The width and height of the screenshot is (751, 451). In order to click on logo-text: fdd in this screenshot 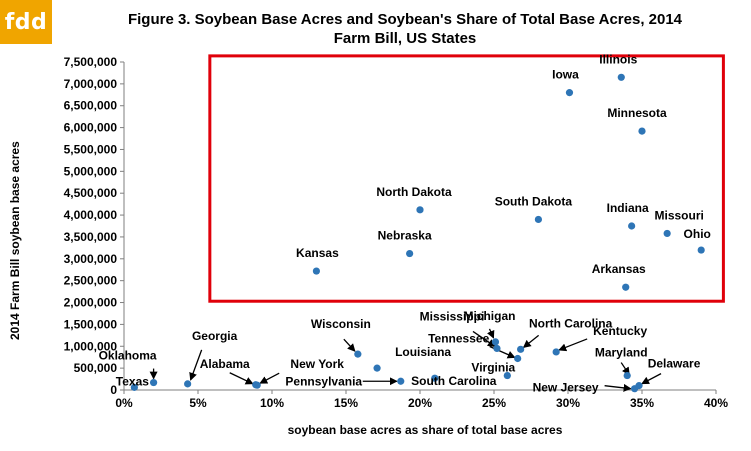, I will do `click(26, 22)`.